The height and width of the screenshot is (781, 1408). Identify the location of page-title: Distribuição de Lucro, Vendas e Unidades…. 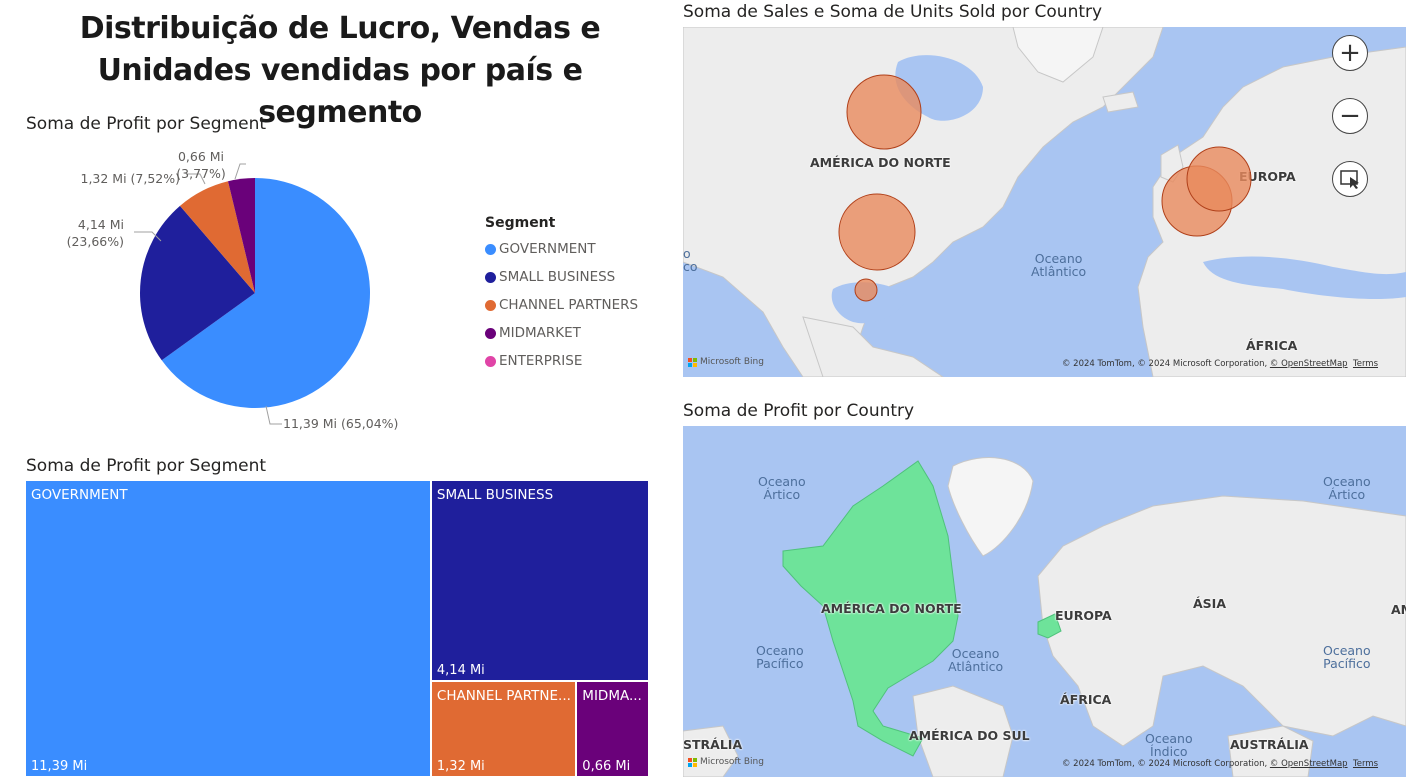
(340, 70).